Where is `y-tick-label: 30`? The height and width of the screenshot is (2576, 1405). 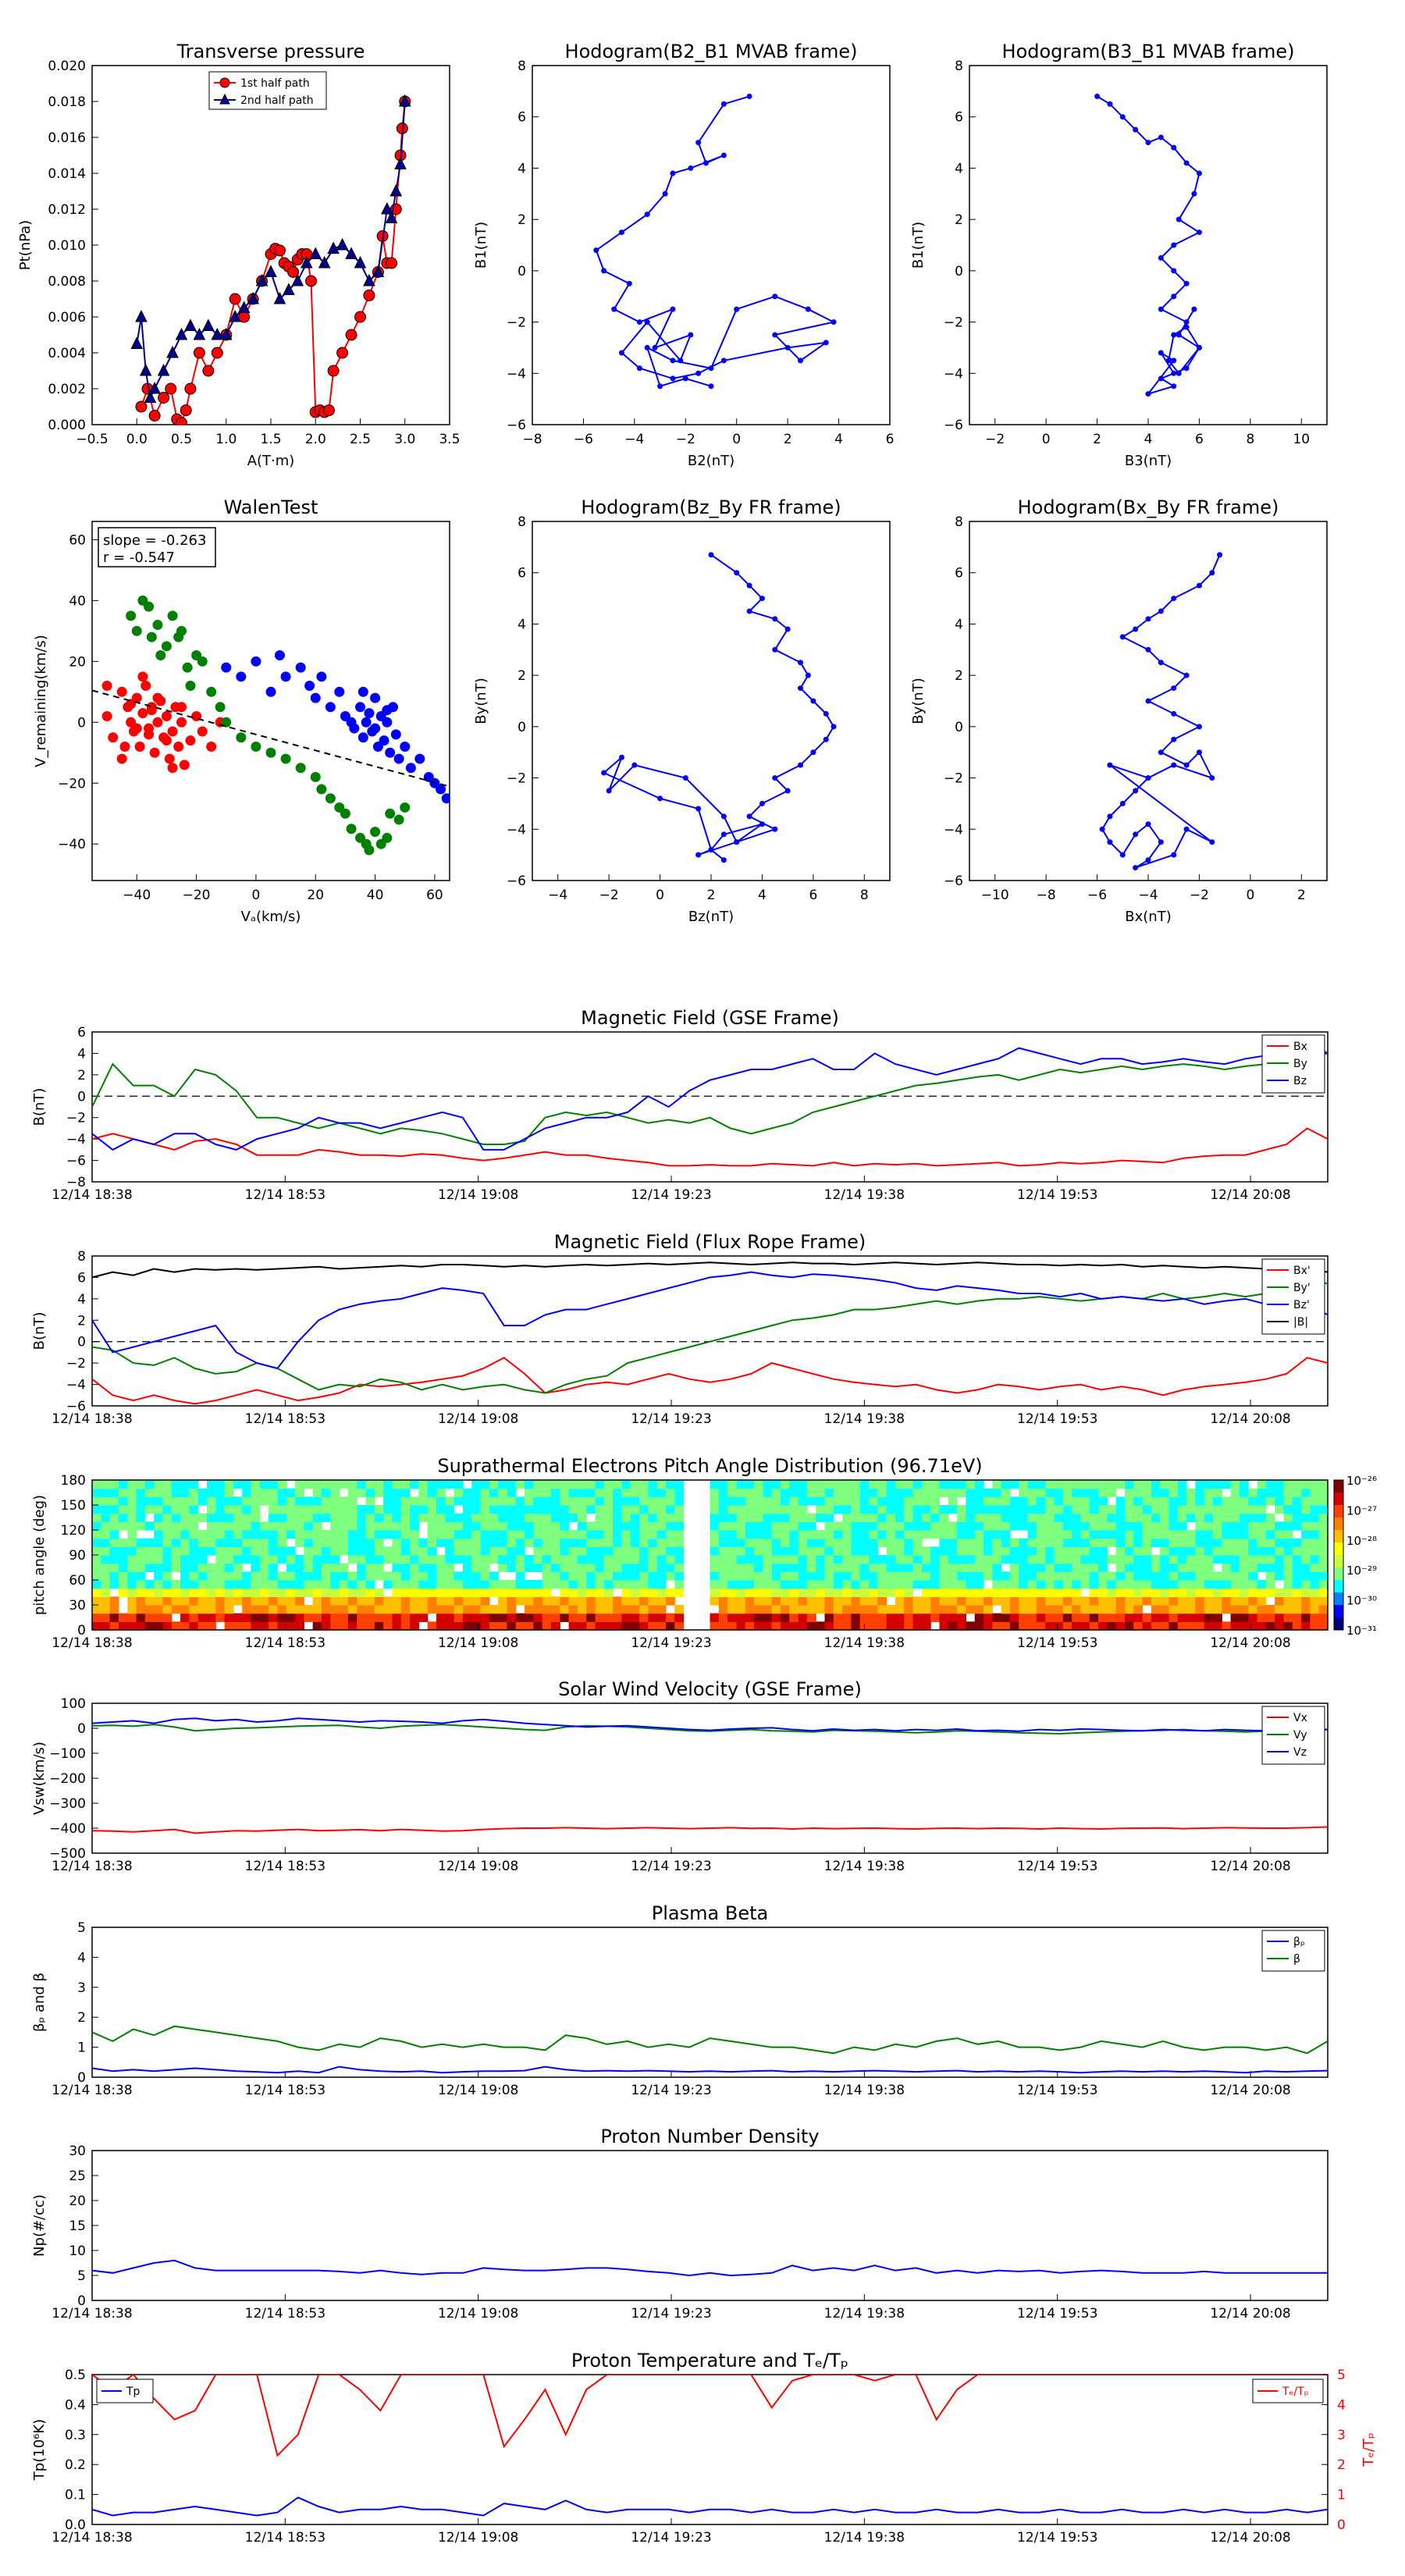 y-tick-label: 30 is located at coordinates (77, 1606).